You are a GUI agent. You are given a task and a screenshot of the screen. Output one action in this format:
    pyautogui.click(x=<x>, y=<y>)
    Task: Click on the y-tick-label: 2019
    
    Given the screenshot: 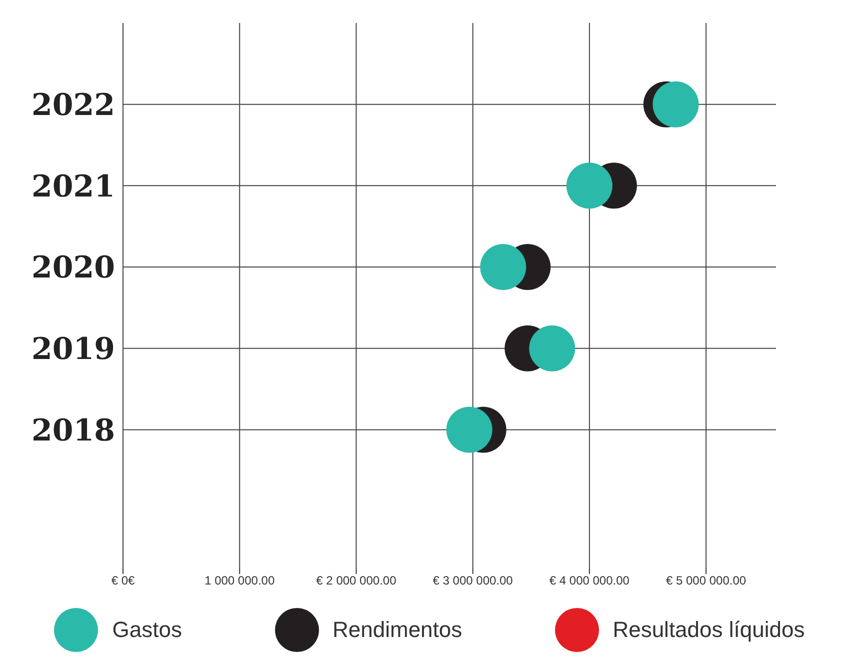 What is the action you would take?
    pyautogui.click(x=73, y=350)
    